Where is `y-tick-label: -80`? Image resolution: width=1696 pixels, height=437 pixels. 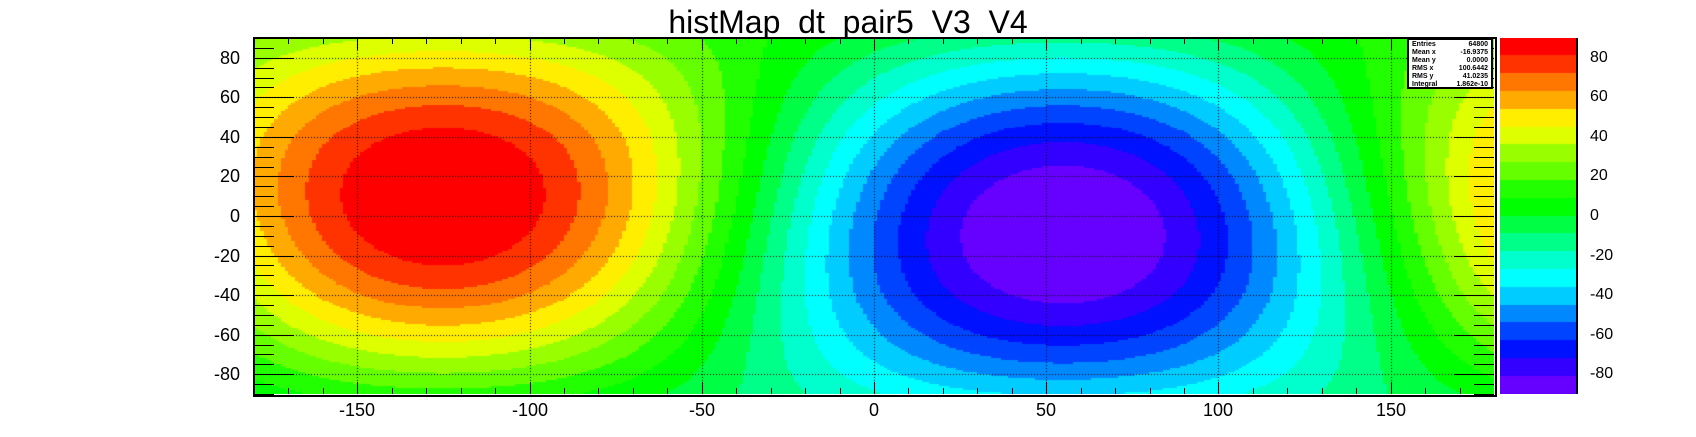
y-tick-label: -80 is located at coordinates (226, 374).